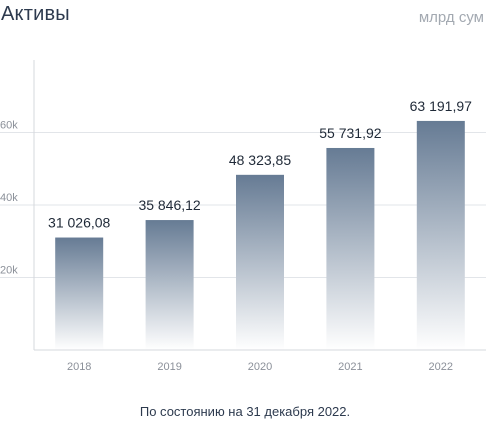 The height and width of the screenshot is (424, 490). I want to click on data-label-2020: 48 323,85, so click(260, 160).